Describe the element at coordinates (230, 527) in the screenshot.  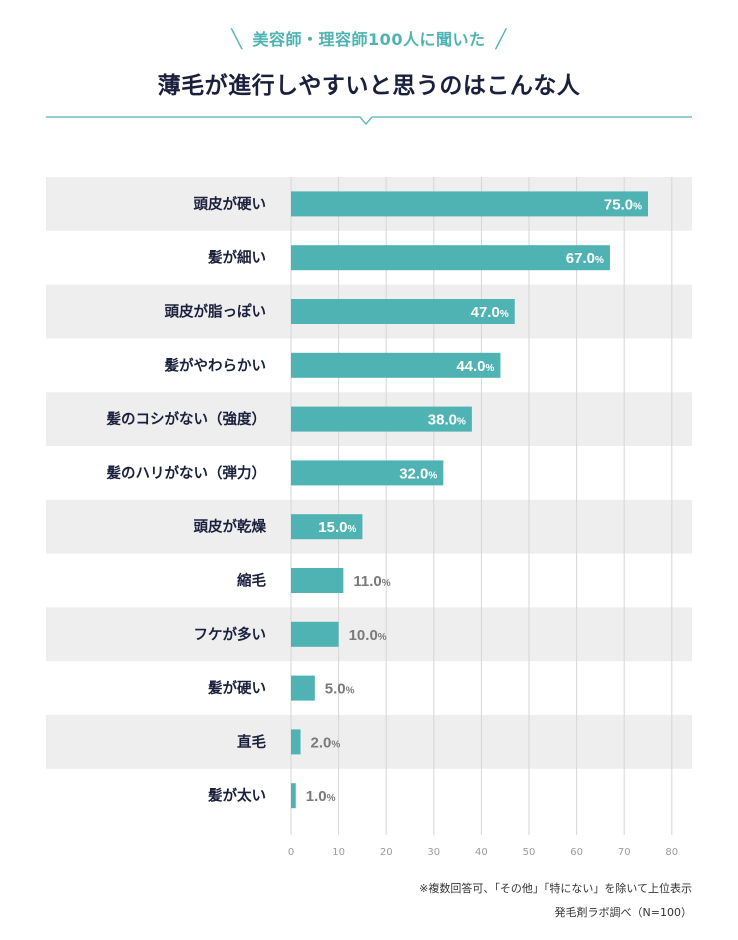
I see `category-label: 頭皮が乾燥` at that location.